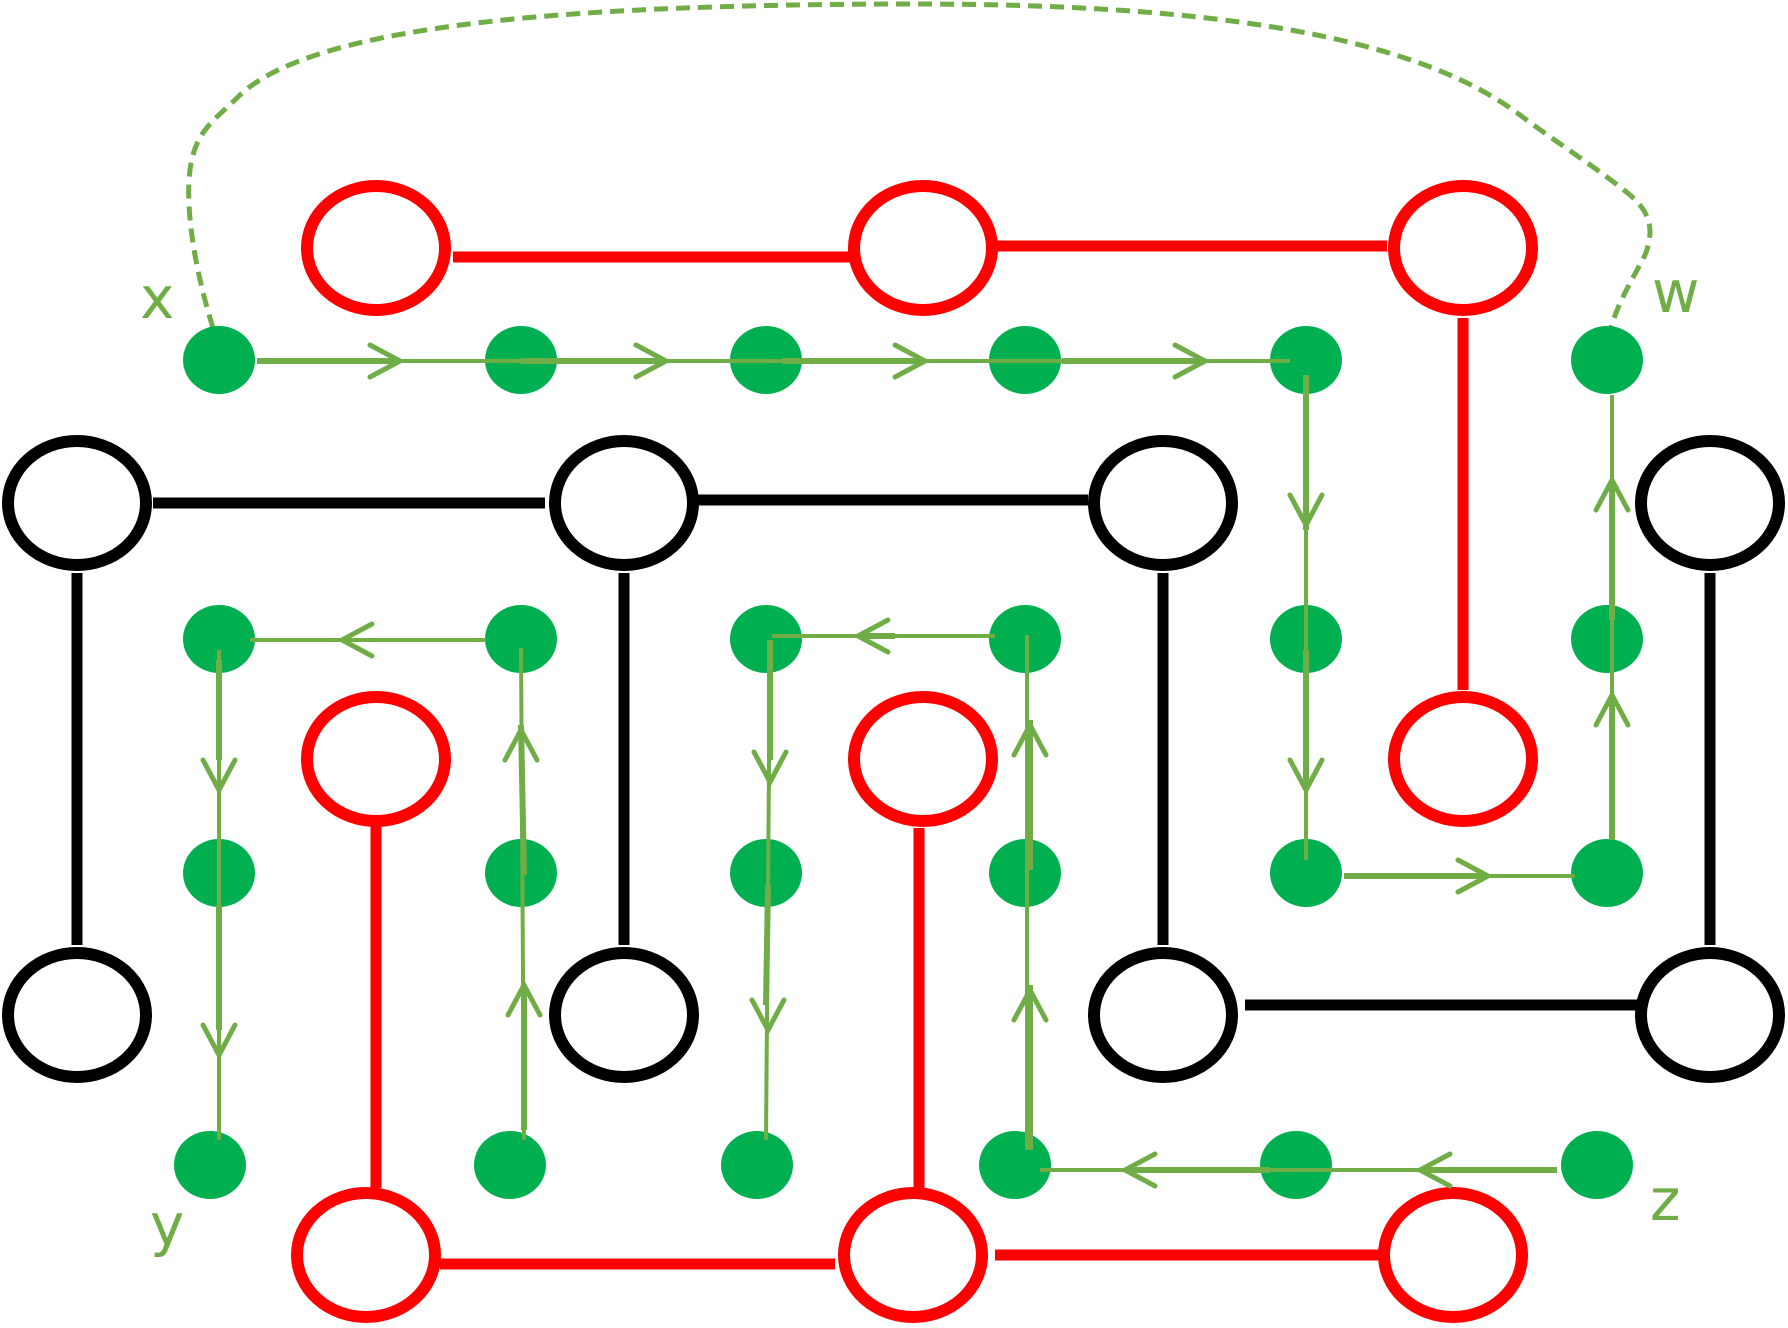  What do you see at coordinates (219, 360) in the screenshot?
I see `dot-x` at bounding box center [219, 360].